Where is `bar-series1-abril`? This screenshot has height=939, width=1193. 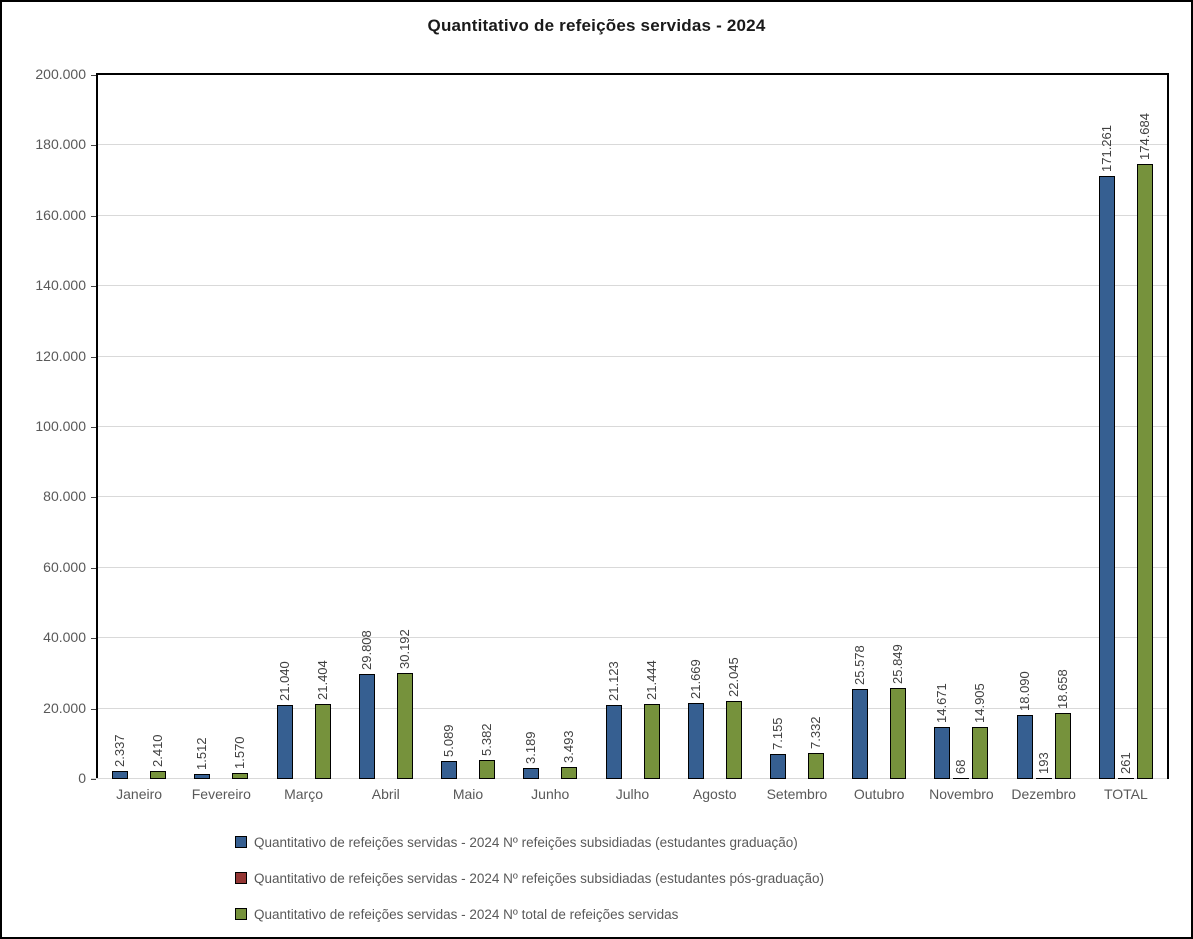
bar-series1-abril is located at coordinates (366, 726).